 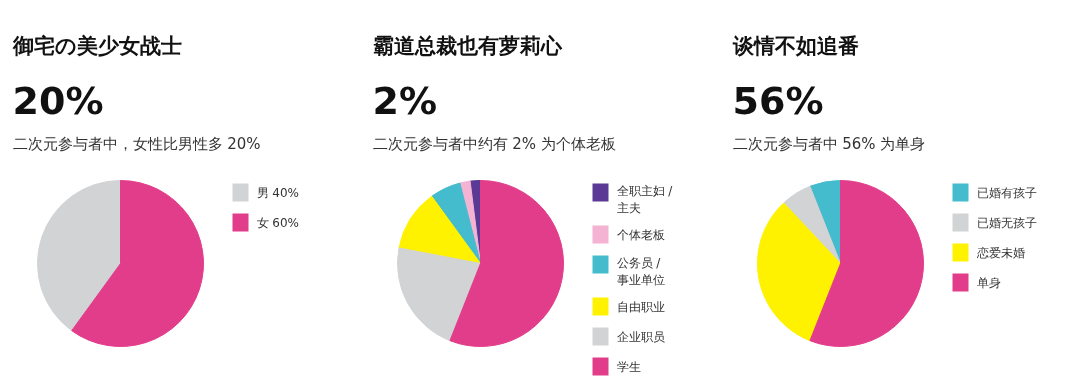 What do you see at coordinates (988, 282) in the screenshot?
I see `legend-label: 单身` at bounding box center [988, 282].